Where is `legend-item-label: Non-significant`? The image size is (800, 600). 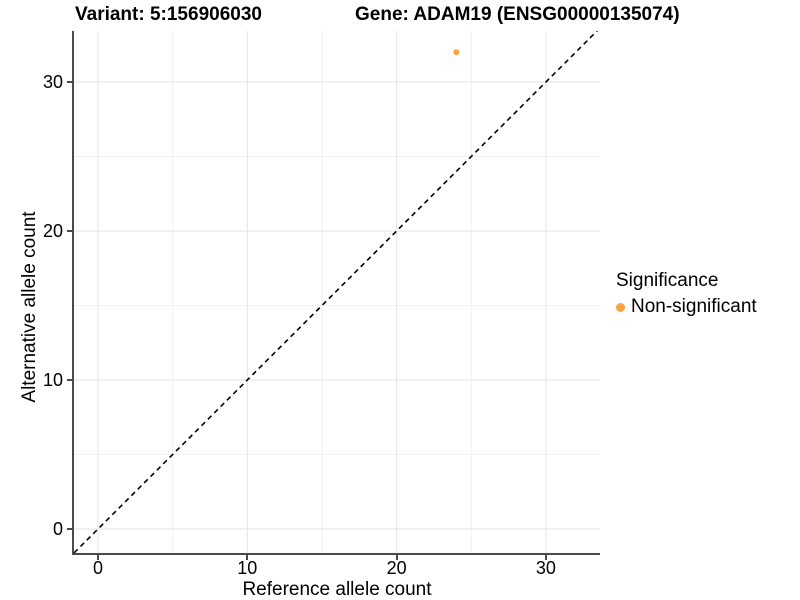
legend-item-label: Non-significant is located at coordinates (694, 306).